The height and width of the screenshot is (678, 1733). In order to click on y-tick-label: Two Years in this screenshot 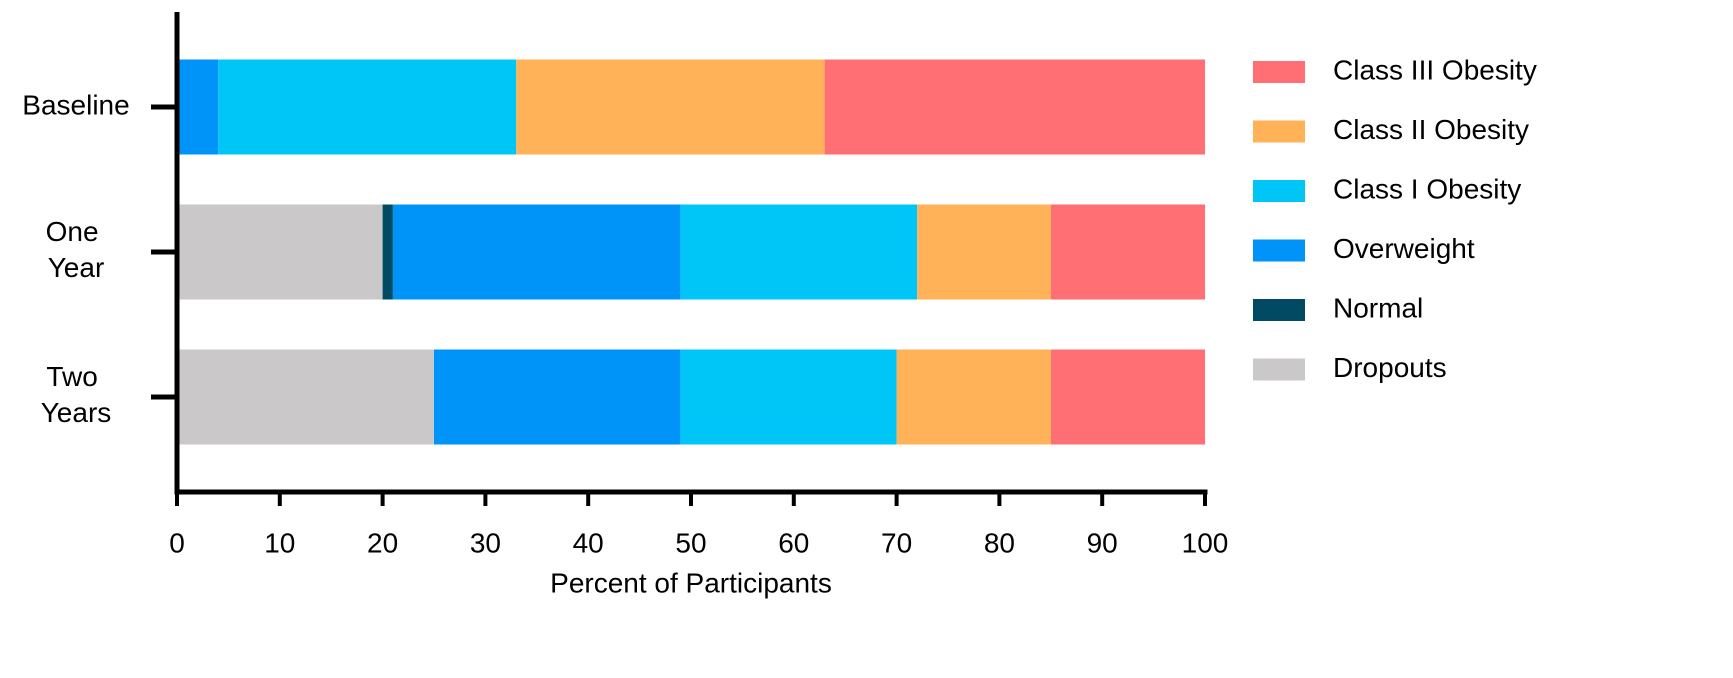, I will do `click(76, 394)`.